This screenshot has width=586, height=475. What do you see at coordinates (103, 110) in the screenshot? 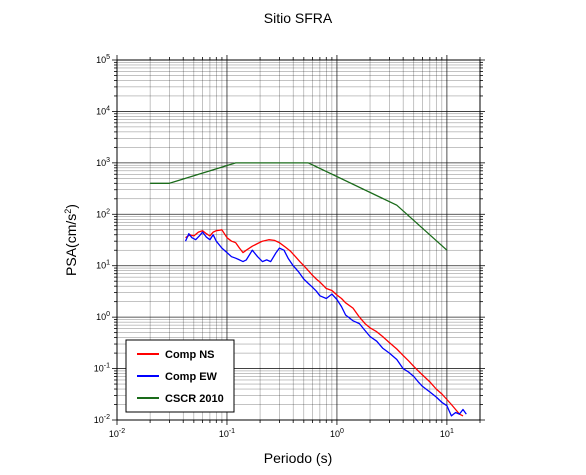
I see `y-tick-label: 10⁴` at bounding box center [103, 110].